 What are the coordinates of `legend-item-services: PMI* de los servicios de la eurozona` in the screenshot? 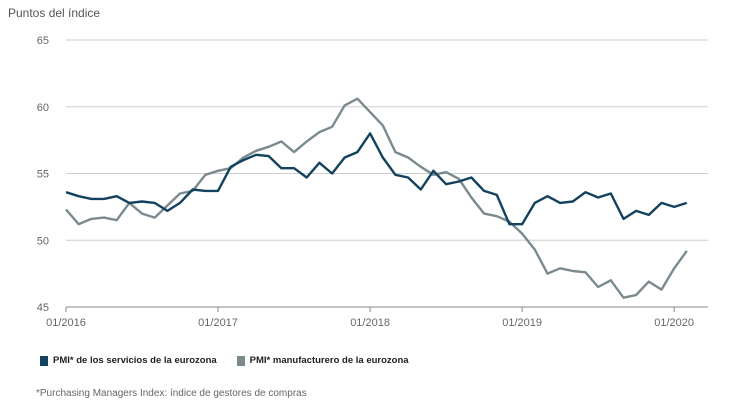 It's located at (128, 360).